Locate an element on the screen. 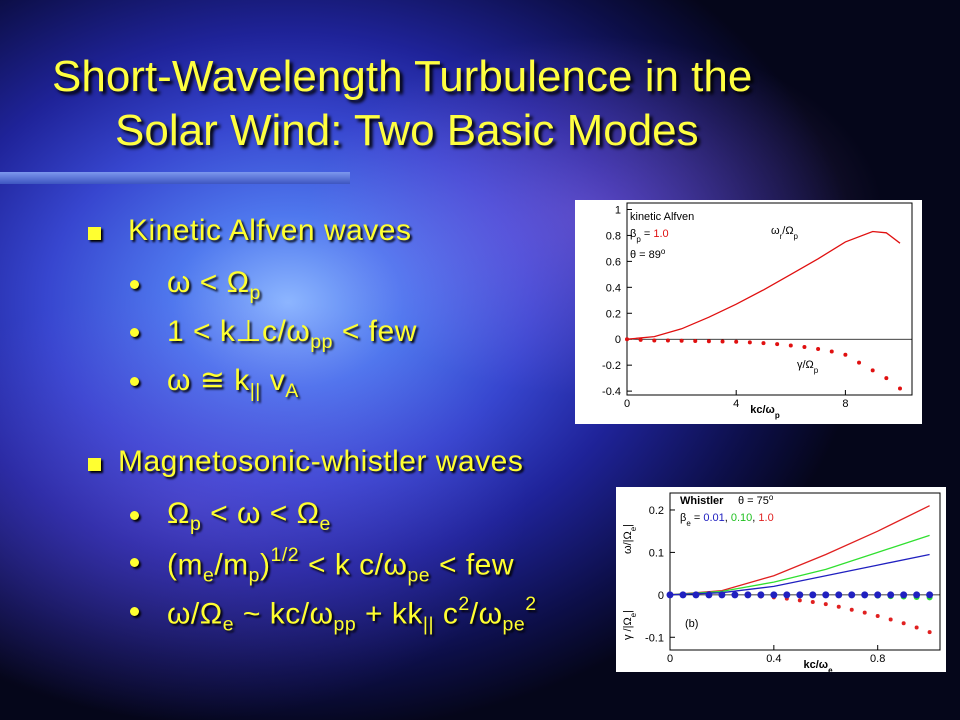 This screenshot has width=960, height=720. x-tick-label: 0.8 is located at coordinates (877, 659).